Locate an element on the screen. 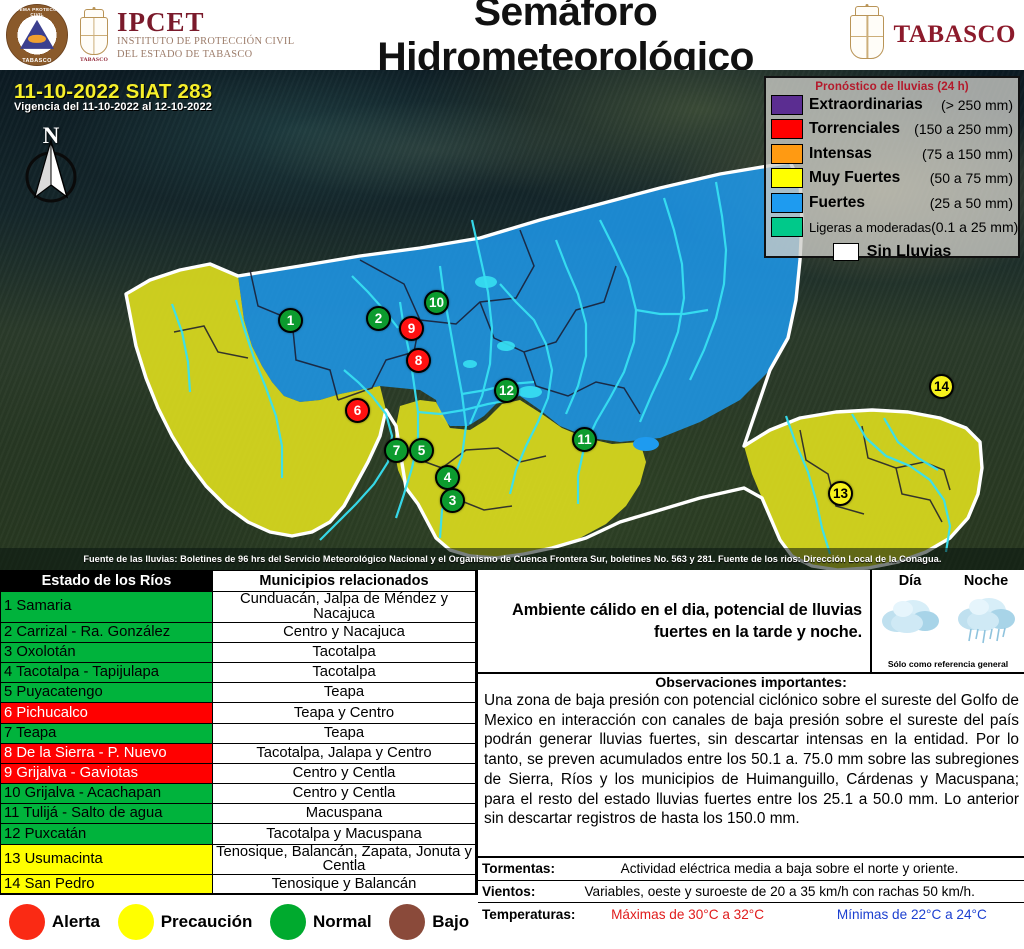 Image resolution: width=1024 pixels, height=949 pixels. river-cell-4: 4 Tacotalpa - Tapijulapa is located at coordinates (106, 672).